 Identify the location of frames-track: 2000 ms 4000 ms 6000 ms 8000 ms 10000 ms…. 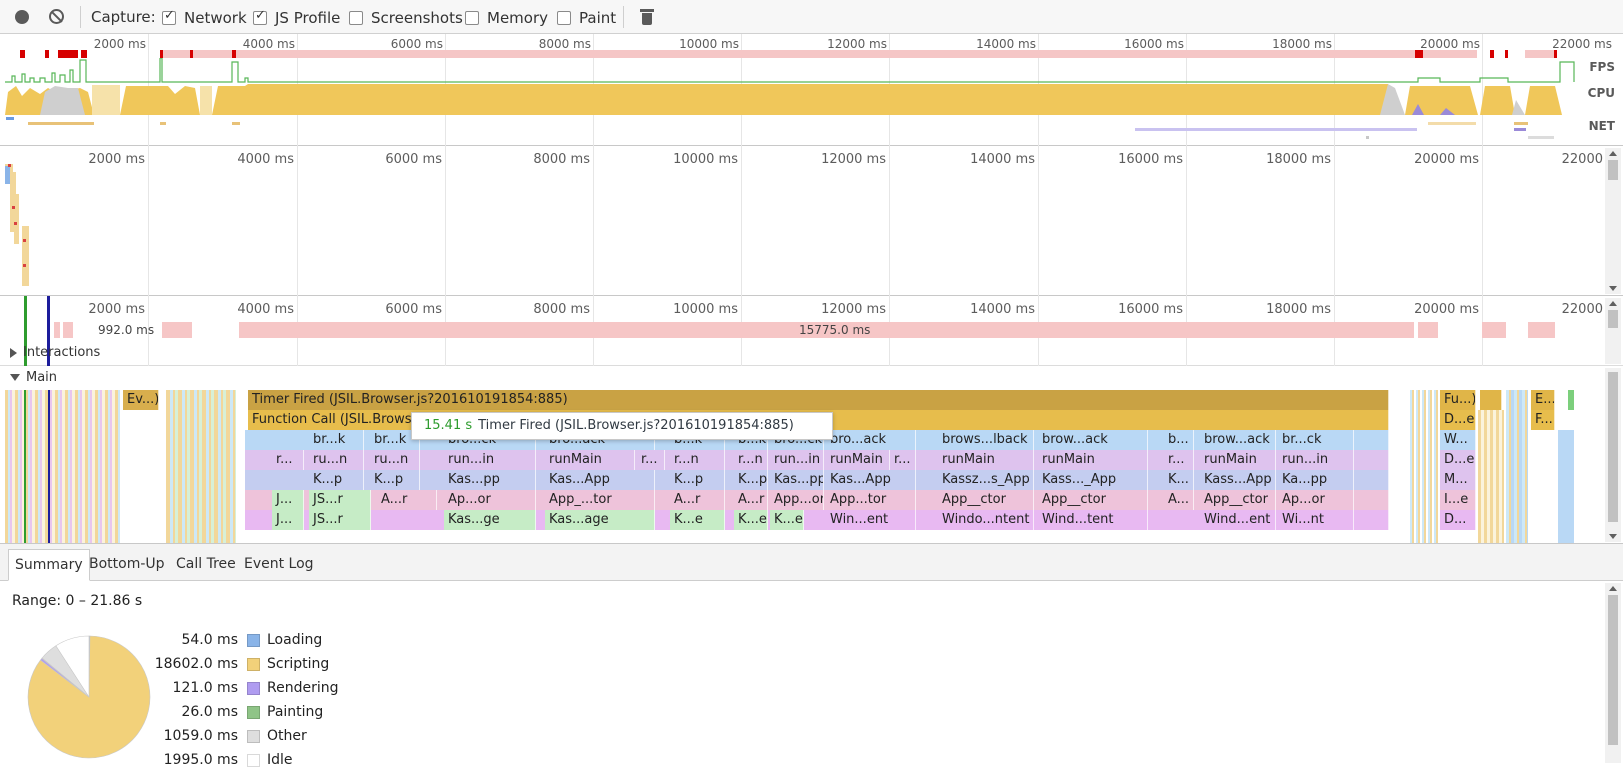
(811, 331).